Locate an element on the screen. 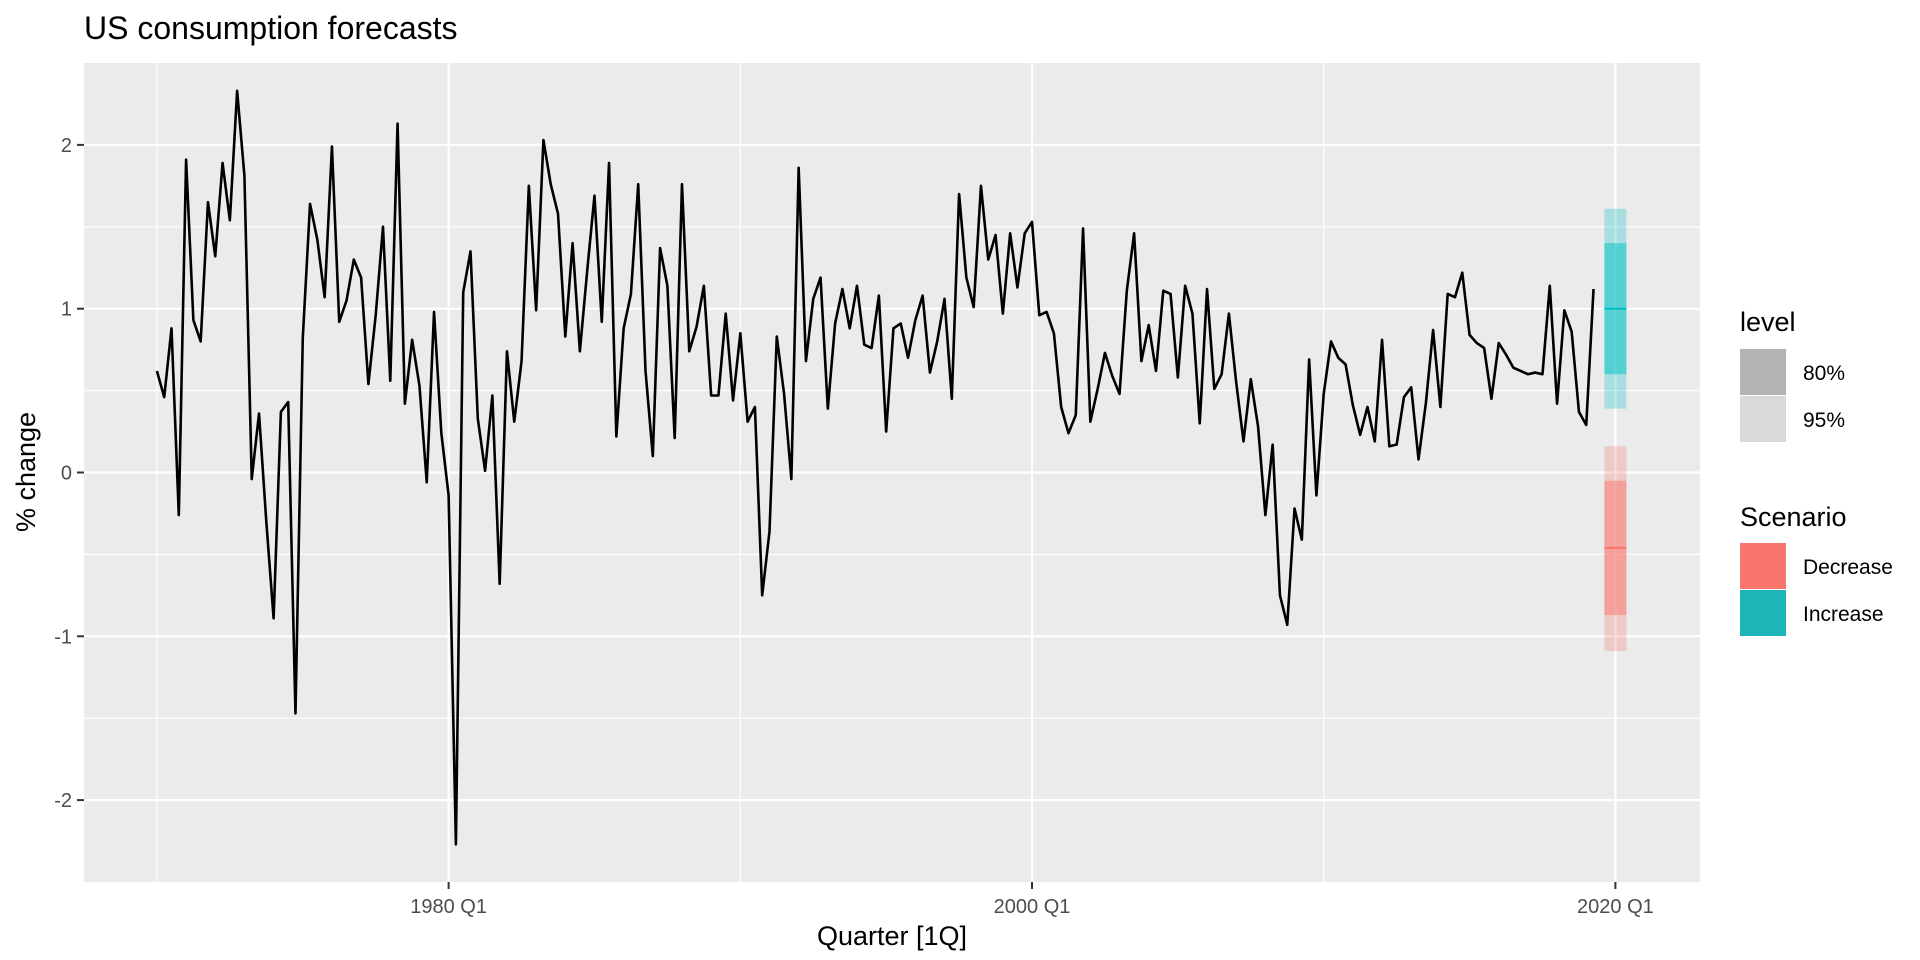 The width and height of the screenshot is (1920, 960). forecast-bands is located at coordinates (1615, 430).